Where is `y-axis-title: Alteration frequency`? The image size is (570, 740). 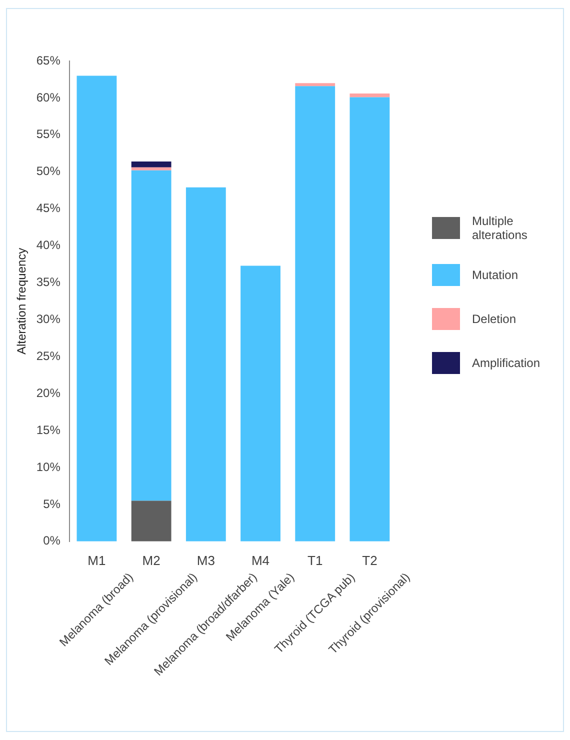 y-axis-title: Alteration frequency is located at coordinates (21, 301).